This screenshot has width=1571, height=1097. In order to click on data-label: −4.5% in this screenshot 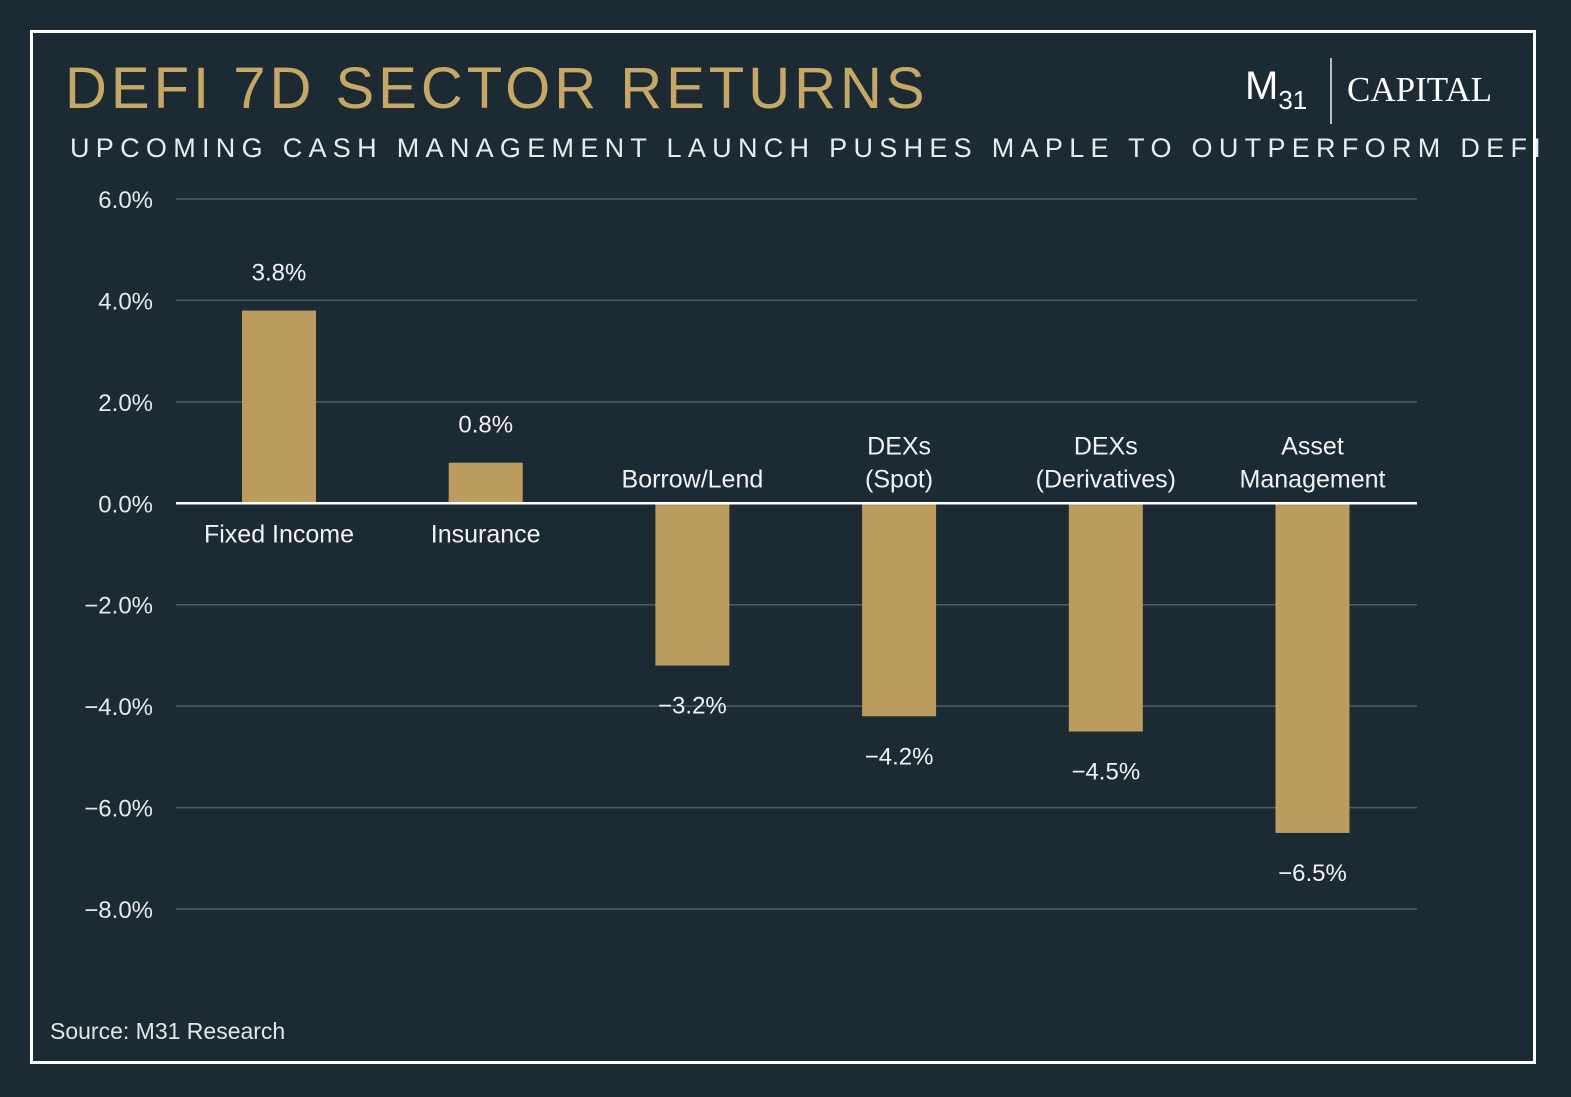, I will do `click(1105, 772)`.